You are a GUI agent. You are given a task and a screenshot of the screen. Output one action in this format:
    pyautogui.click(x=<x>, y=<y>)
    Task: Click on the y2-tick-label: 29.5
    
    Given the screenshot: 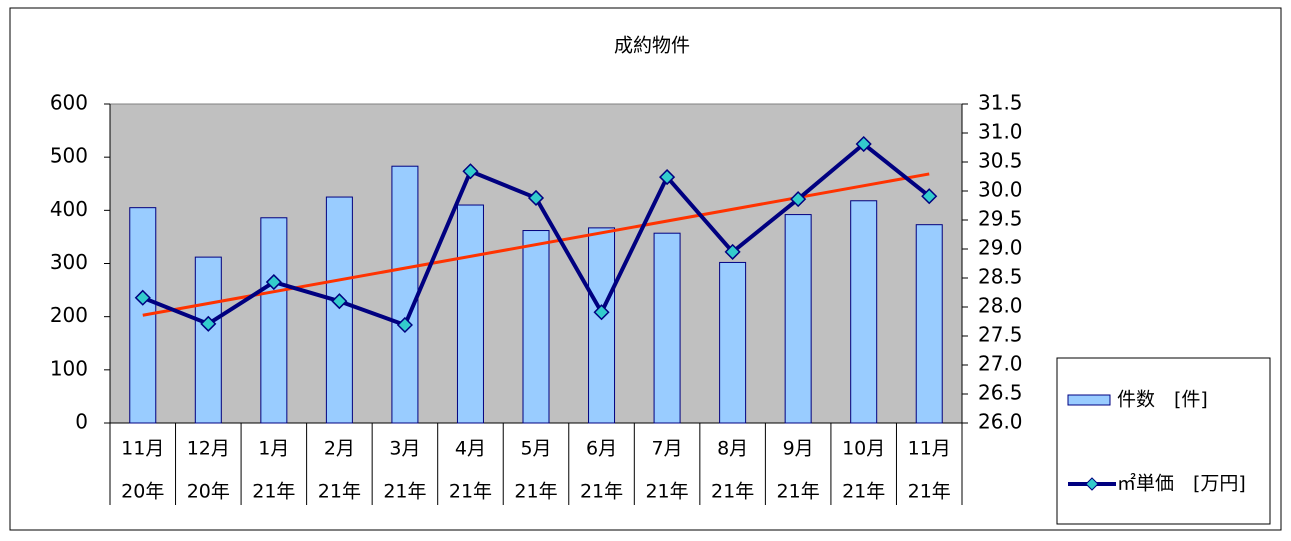 What is the action you would take?
    pyautogui.click(x=1000, y=219)
    